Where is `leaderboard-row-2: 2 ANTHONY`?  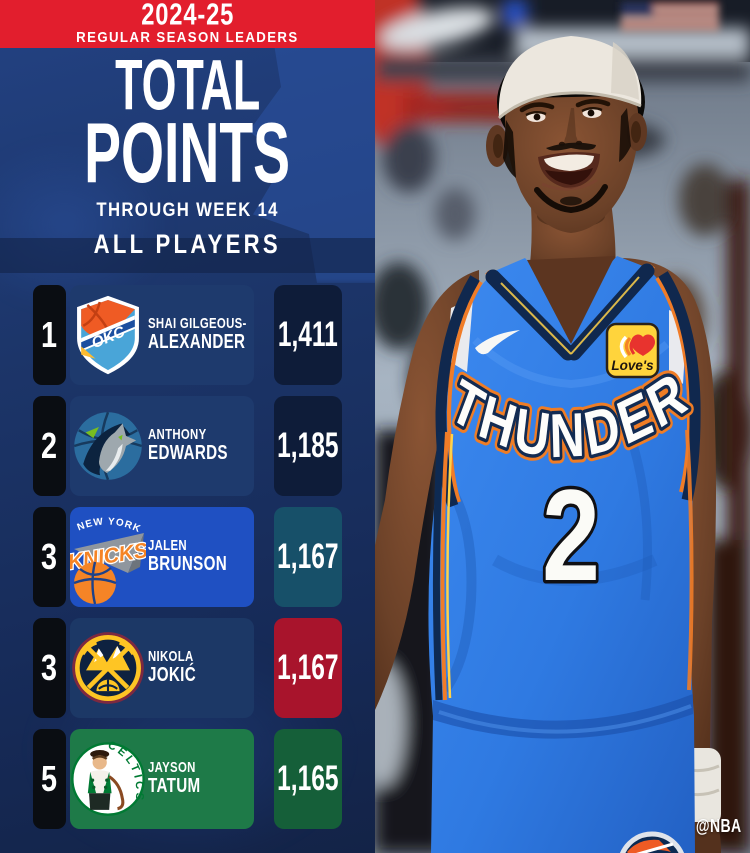 leaderboard-row-2: 2 ANTHONY is located at coordinates (187, 446).